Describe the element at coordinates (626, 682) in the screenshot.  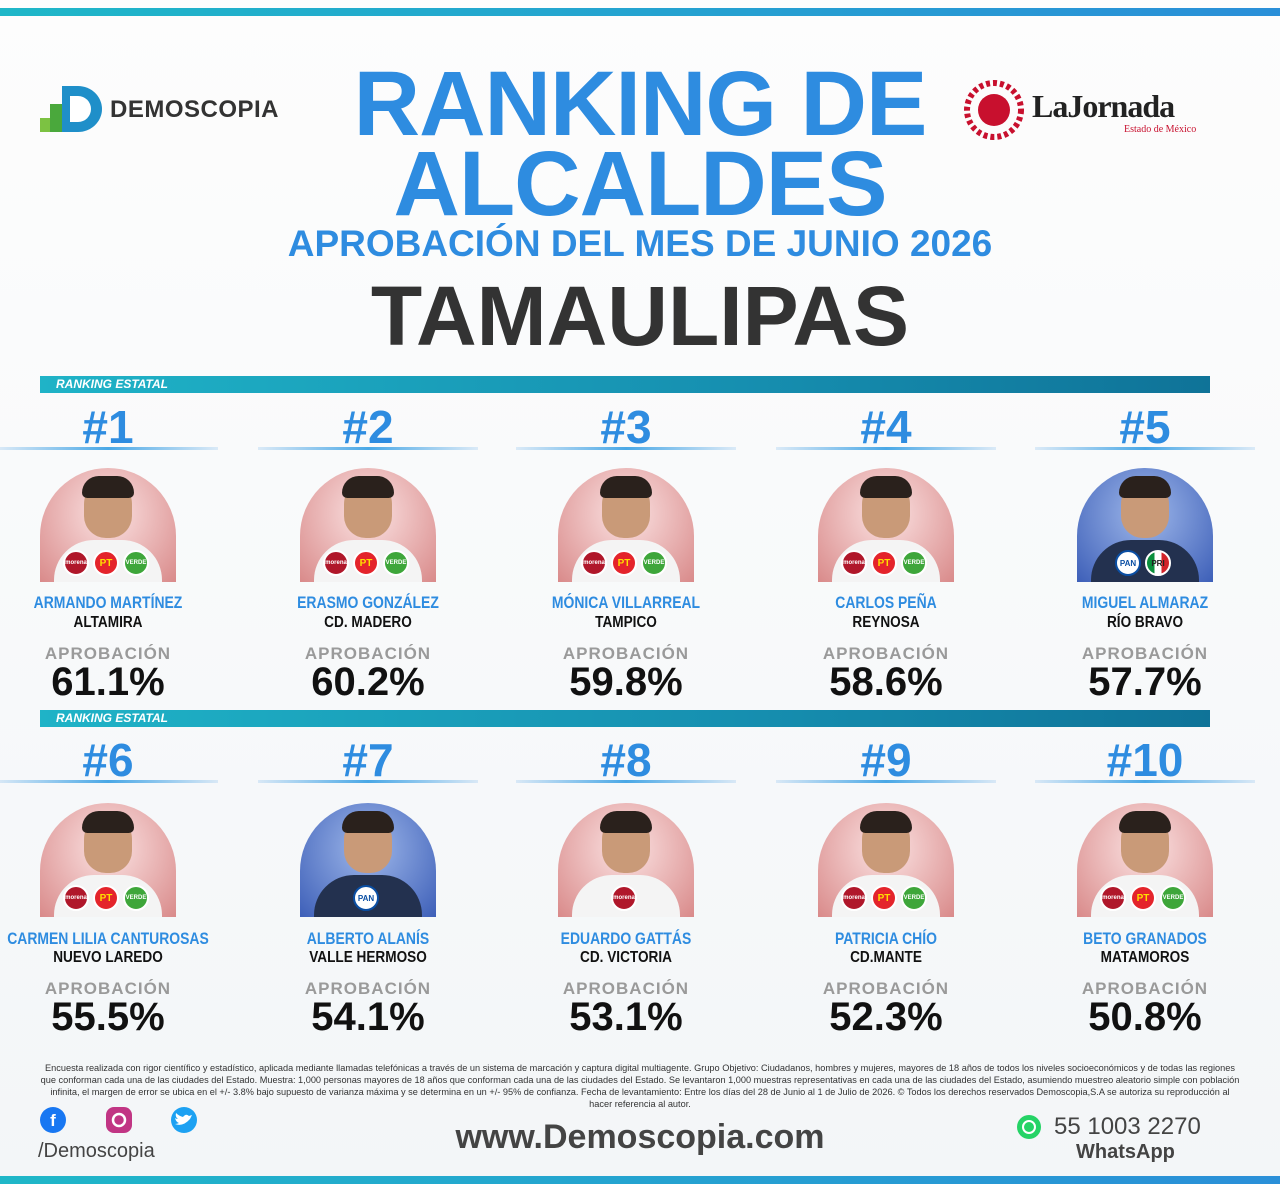
I see `approval: 59.8%` at that location.